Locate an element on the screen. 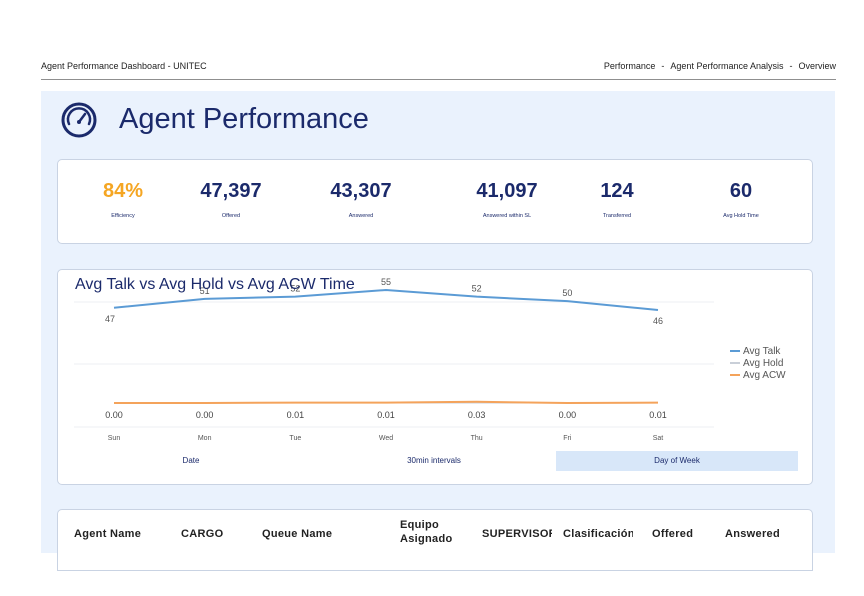 The width and height of the screenshot is (864, 596). column-header-clasificacion: Clasificación is located at coordinates (598, 534).